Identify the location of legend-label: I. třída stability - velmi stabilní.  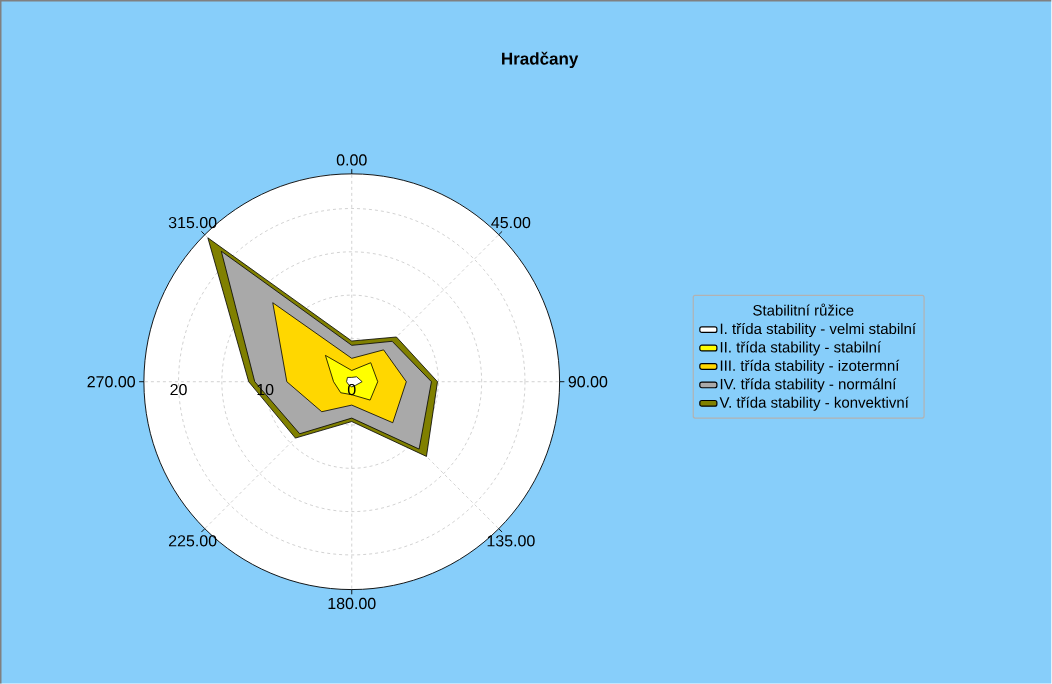
(818, 329).